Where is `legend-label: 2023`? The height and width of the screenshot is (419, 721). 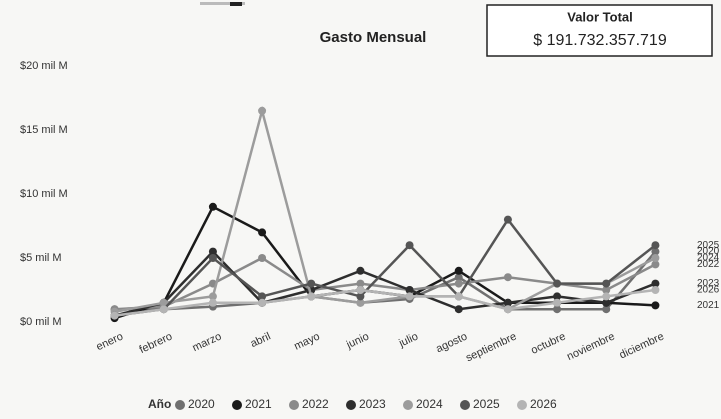 legend-label: 2023 is located at coordinates (372, 404).